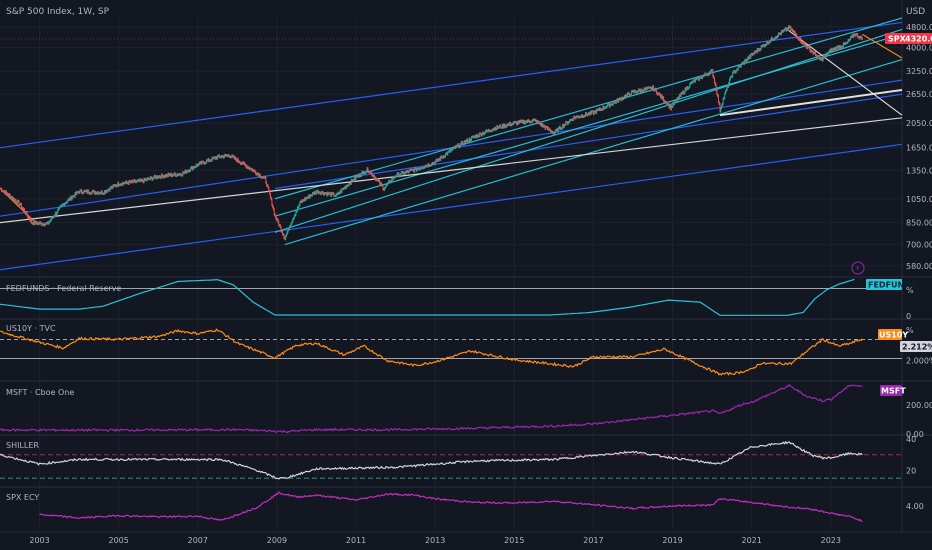  What do you see at coordinates (897, 39) in the screenshot?
I see `spx-badge-symbol: SPX` at bounding box center [897, 39].